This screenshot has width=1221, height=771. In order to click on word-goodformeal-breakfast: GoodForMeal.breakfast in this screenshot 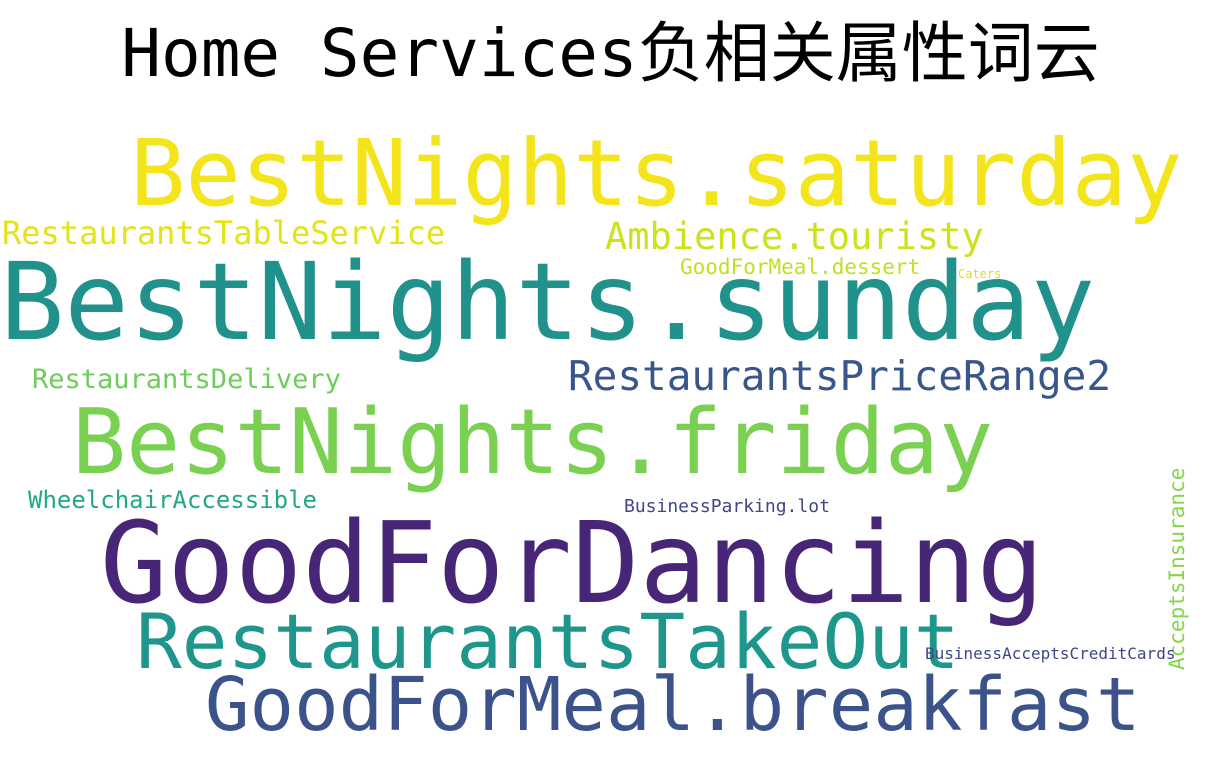, I will do `click(673, 705)`.